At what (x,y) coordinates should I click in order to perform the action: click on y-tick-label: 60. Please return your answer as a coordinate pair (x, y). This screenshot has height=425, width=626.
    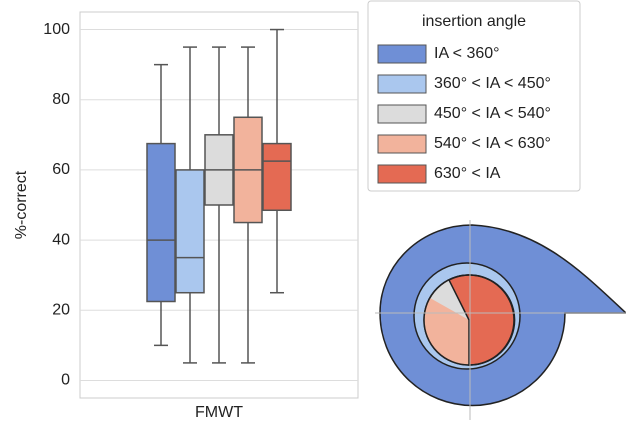
    Looking at the image, I should click on (61, 169).